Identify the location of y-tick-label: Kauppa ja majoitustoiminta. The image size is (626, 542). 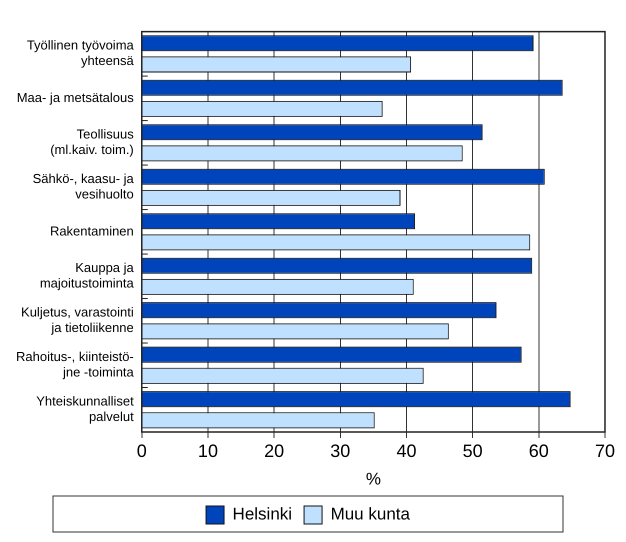
(87, 275).